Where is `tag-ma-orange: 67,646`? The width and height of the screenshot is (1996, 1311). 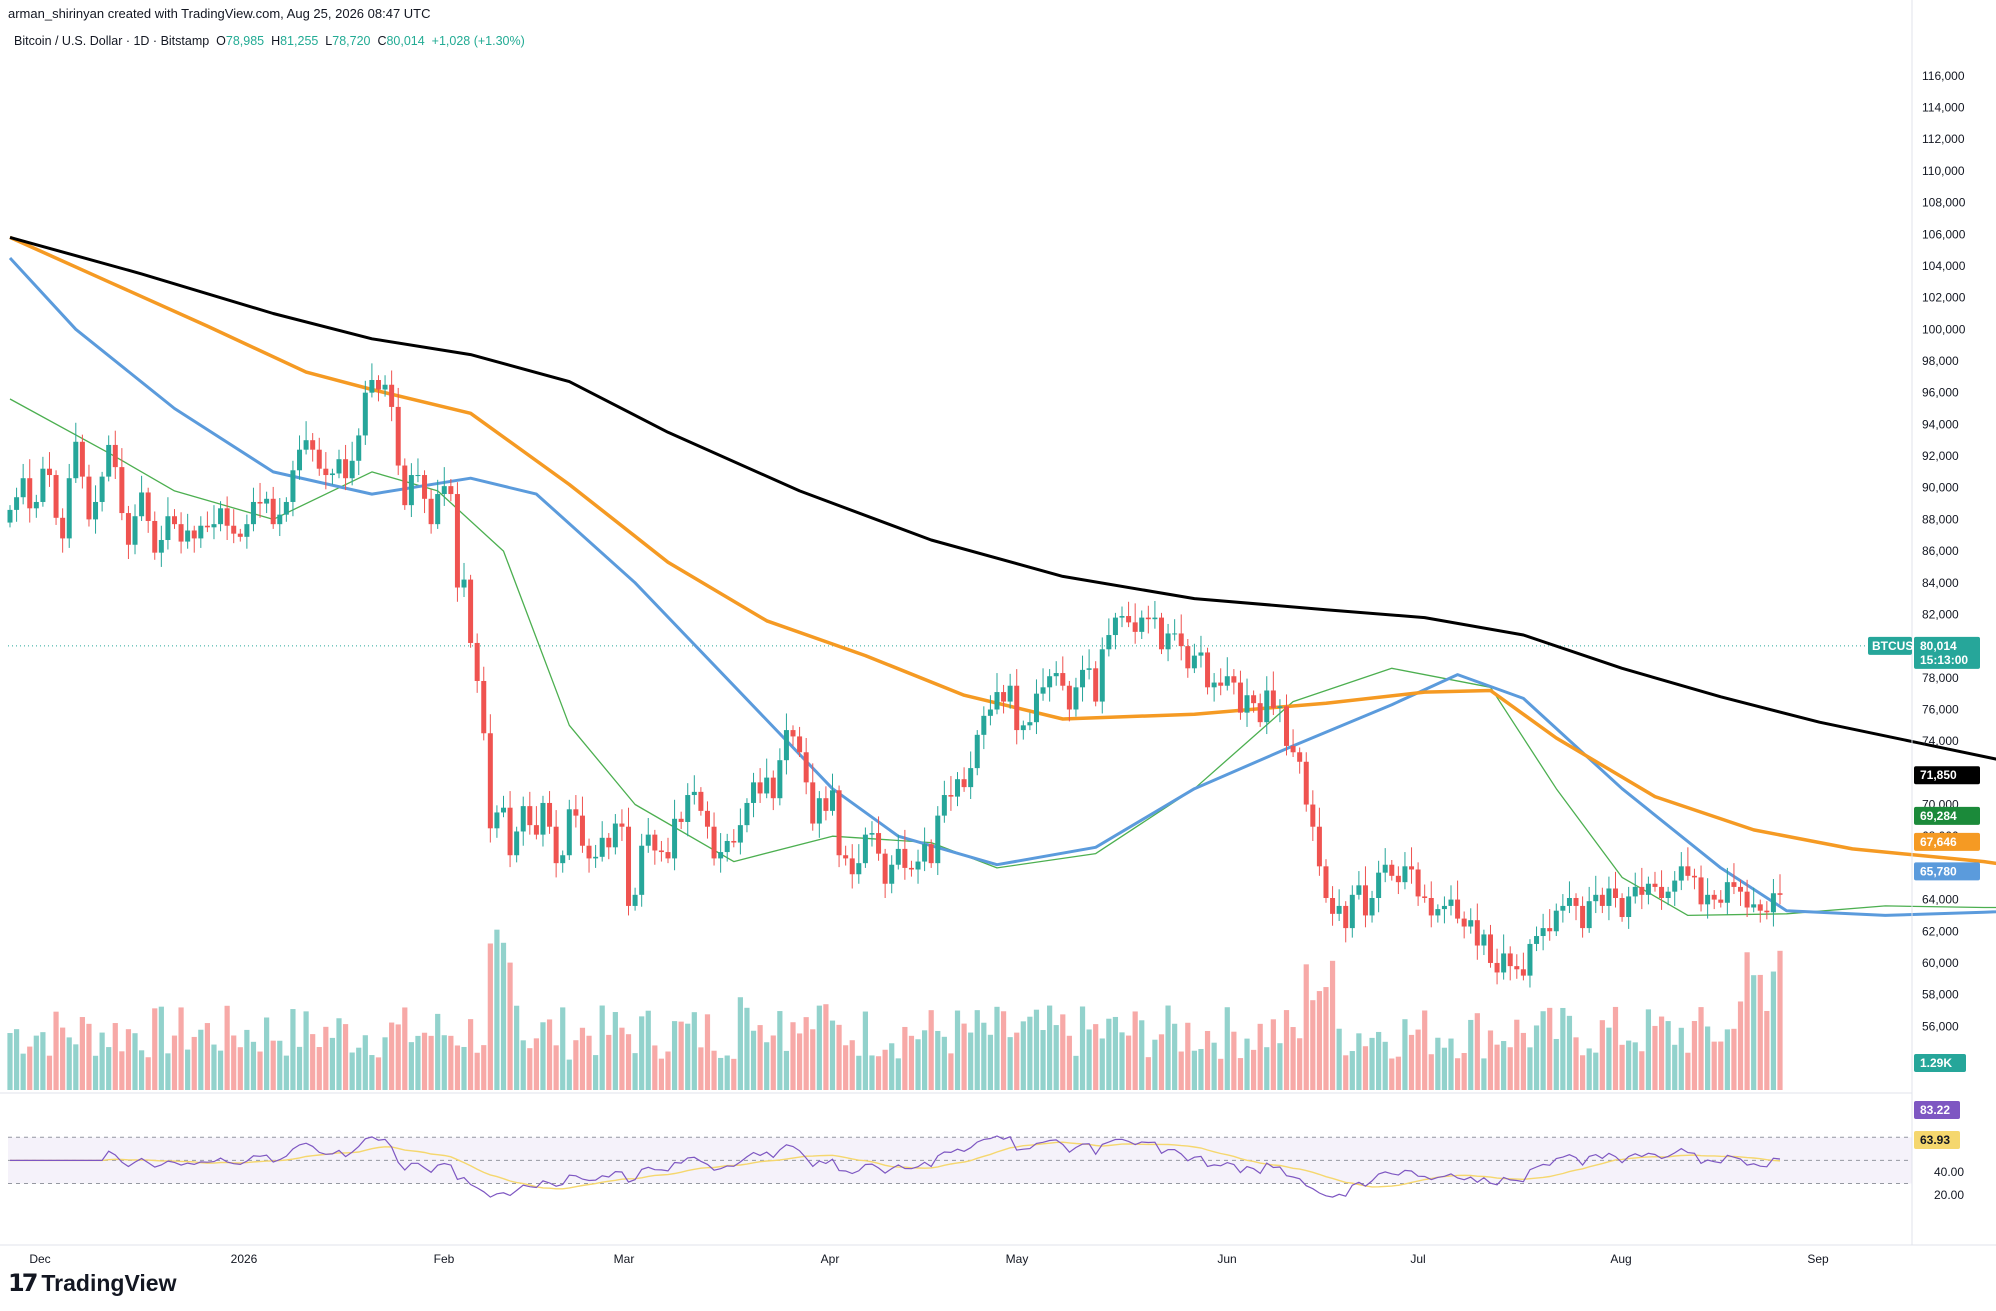 tag-ma-orange: 67,646 is located at coordinates (1947, 841).